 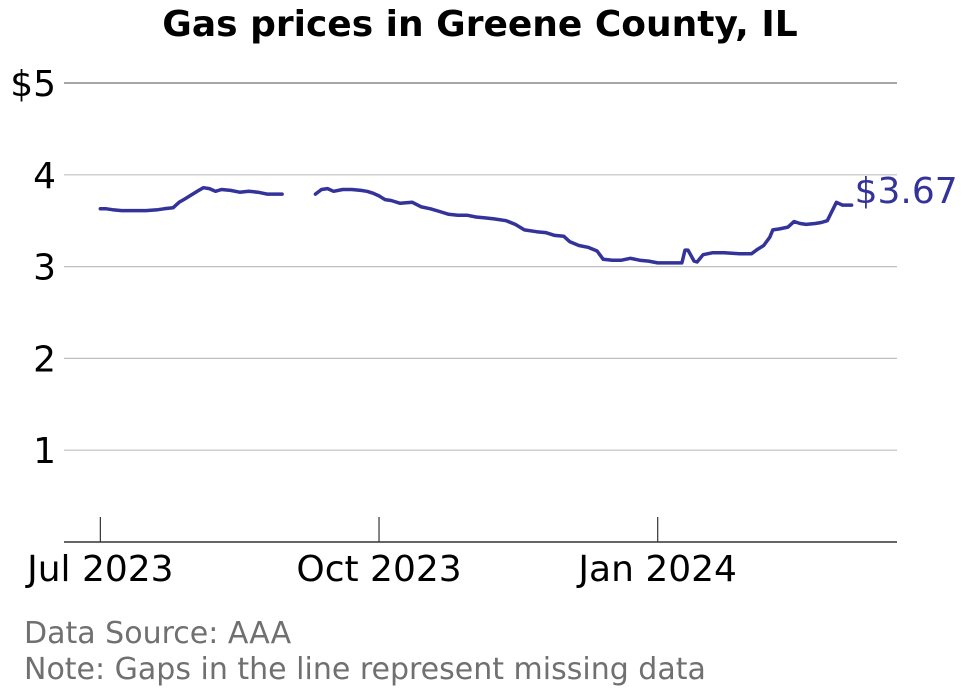 I want to click on y-tick-label: 4, so click(x=44, y=176).